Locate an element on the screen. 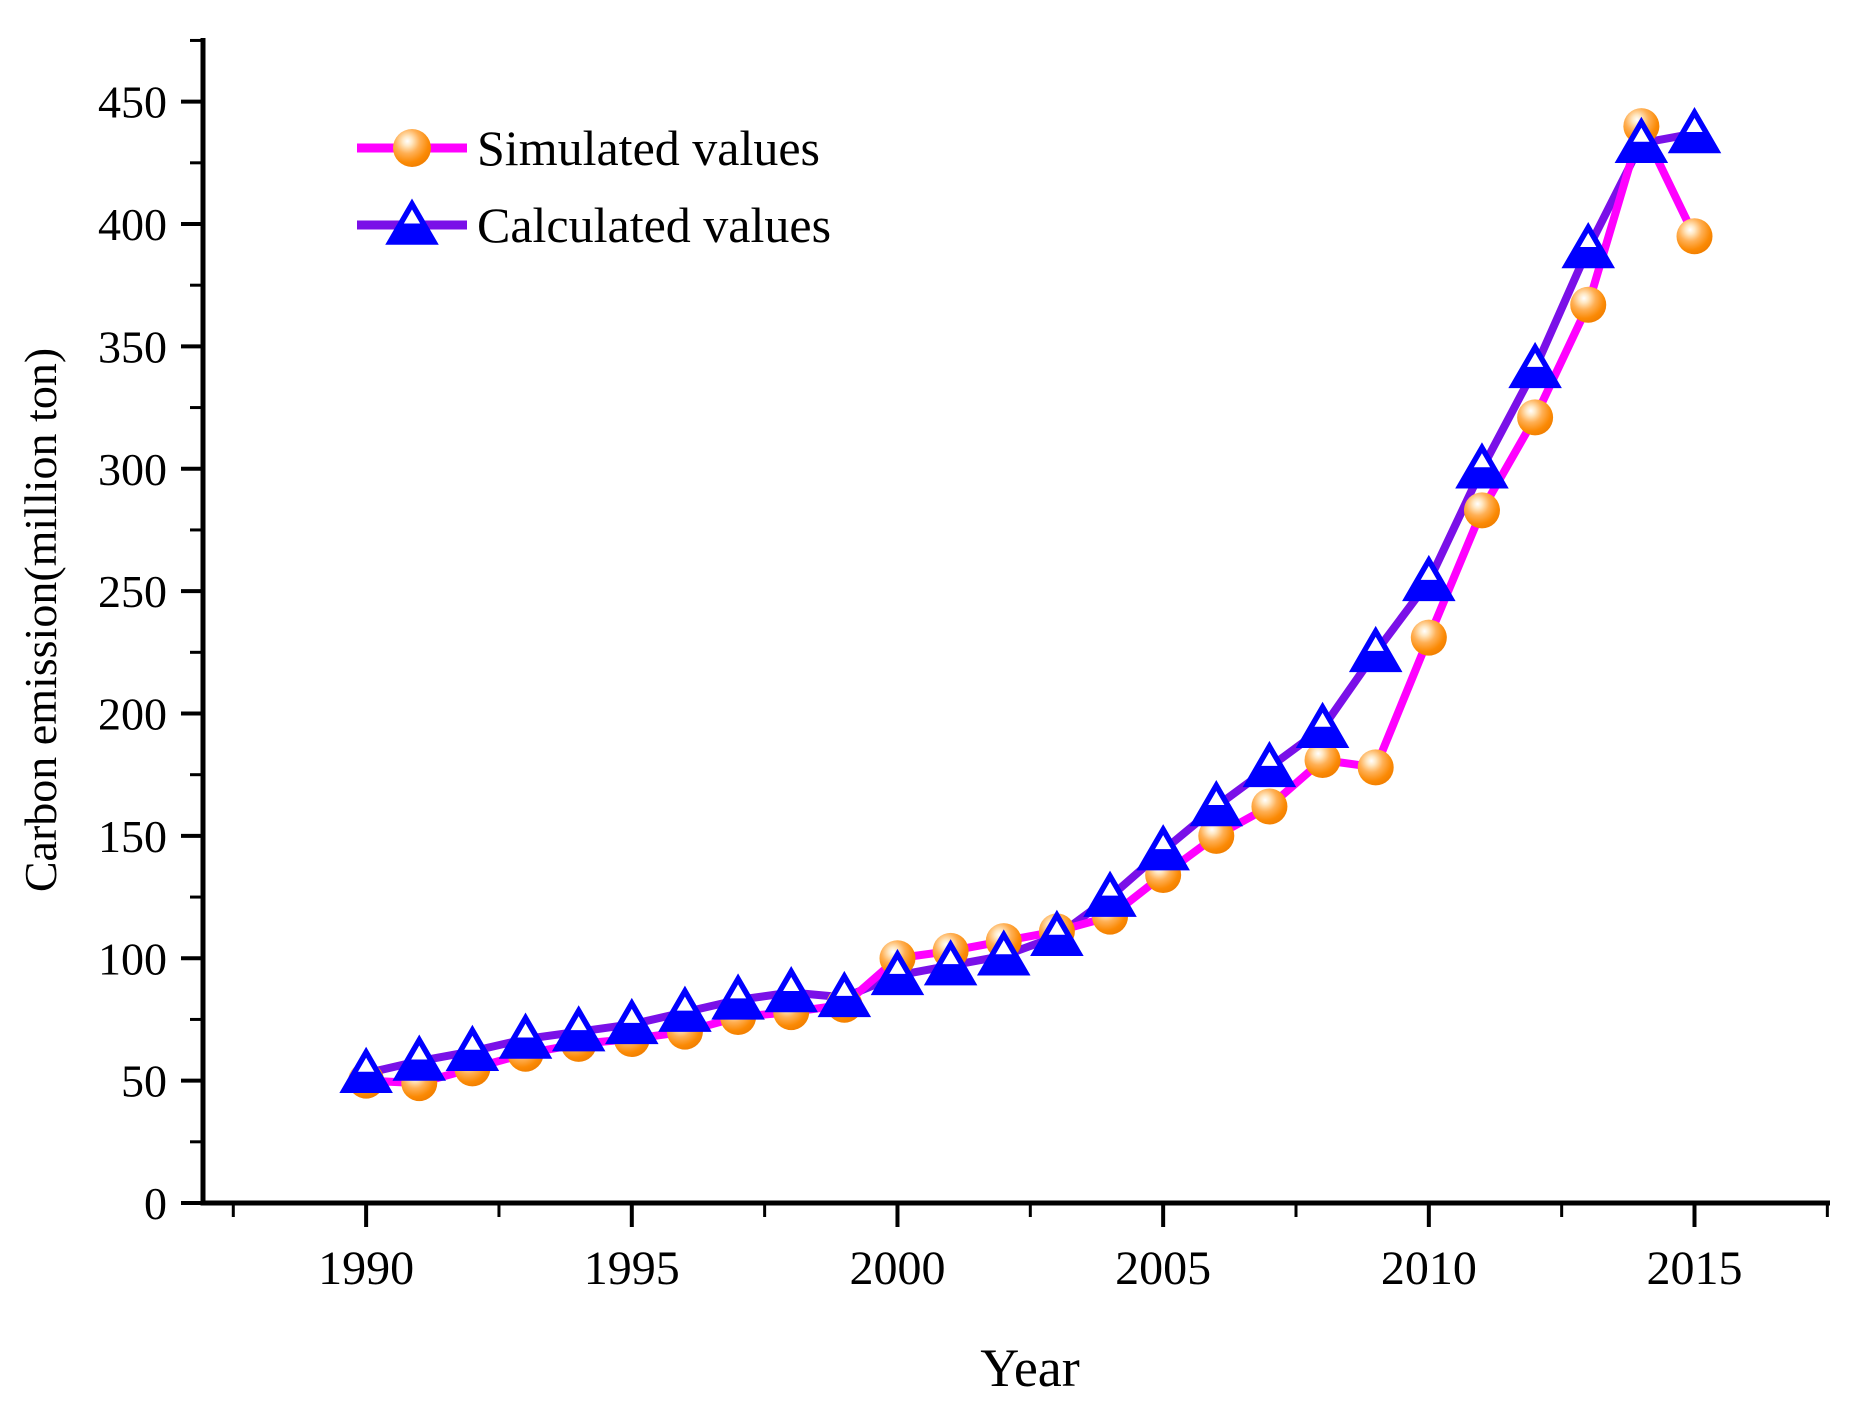 This screenshot has width=1852, height=1408. x-tick-label: 2015 is located at coordinates (1695, 1268).